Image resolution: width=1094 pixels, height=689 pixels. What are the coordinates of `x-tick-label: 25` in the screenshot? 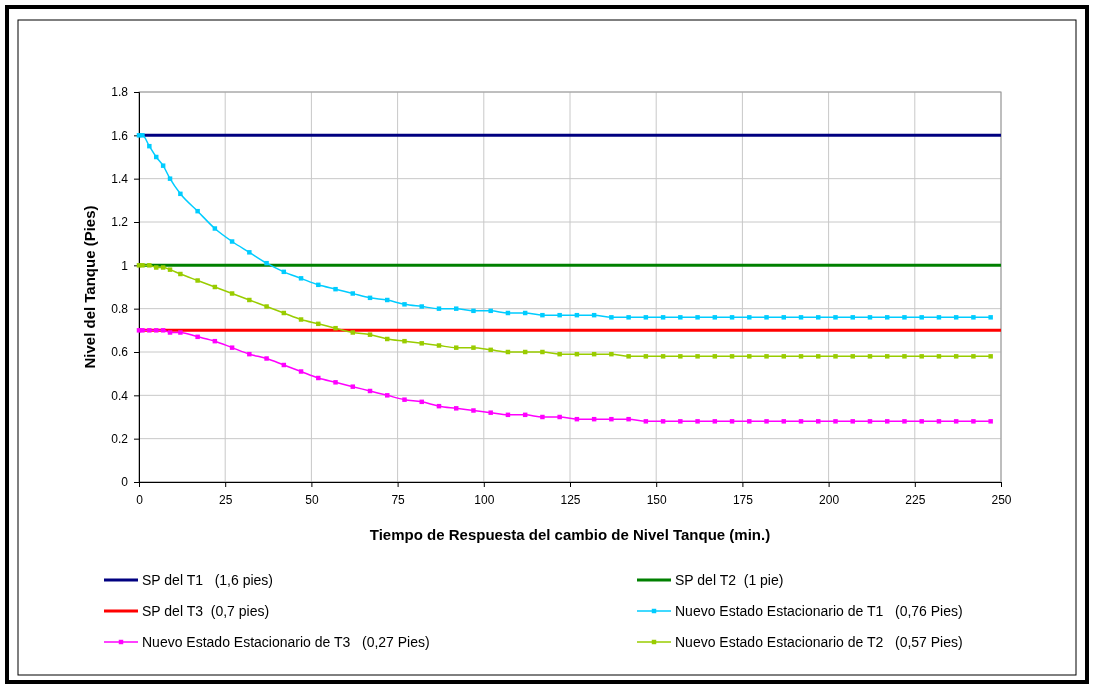 It's located at (226, 499).